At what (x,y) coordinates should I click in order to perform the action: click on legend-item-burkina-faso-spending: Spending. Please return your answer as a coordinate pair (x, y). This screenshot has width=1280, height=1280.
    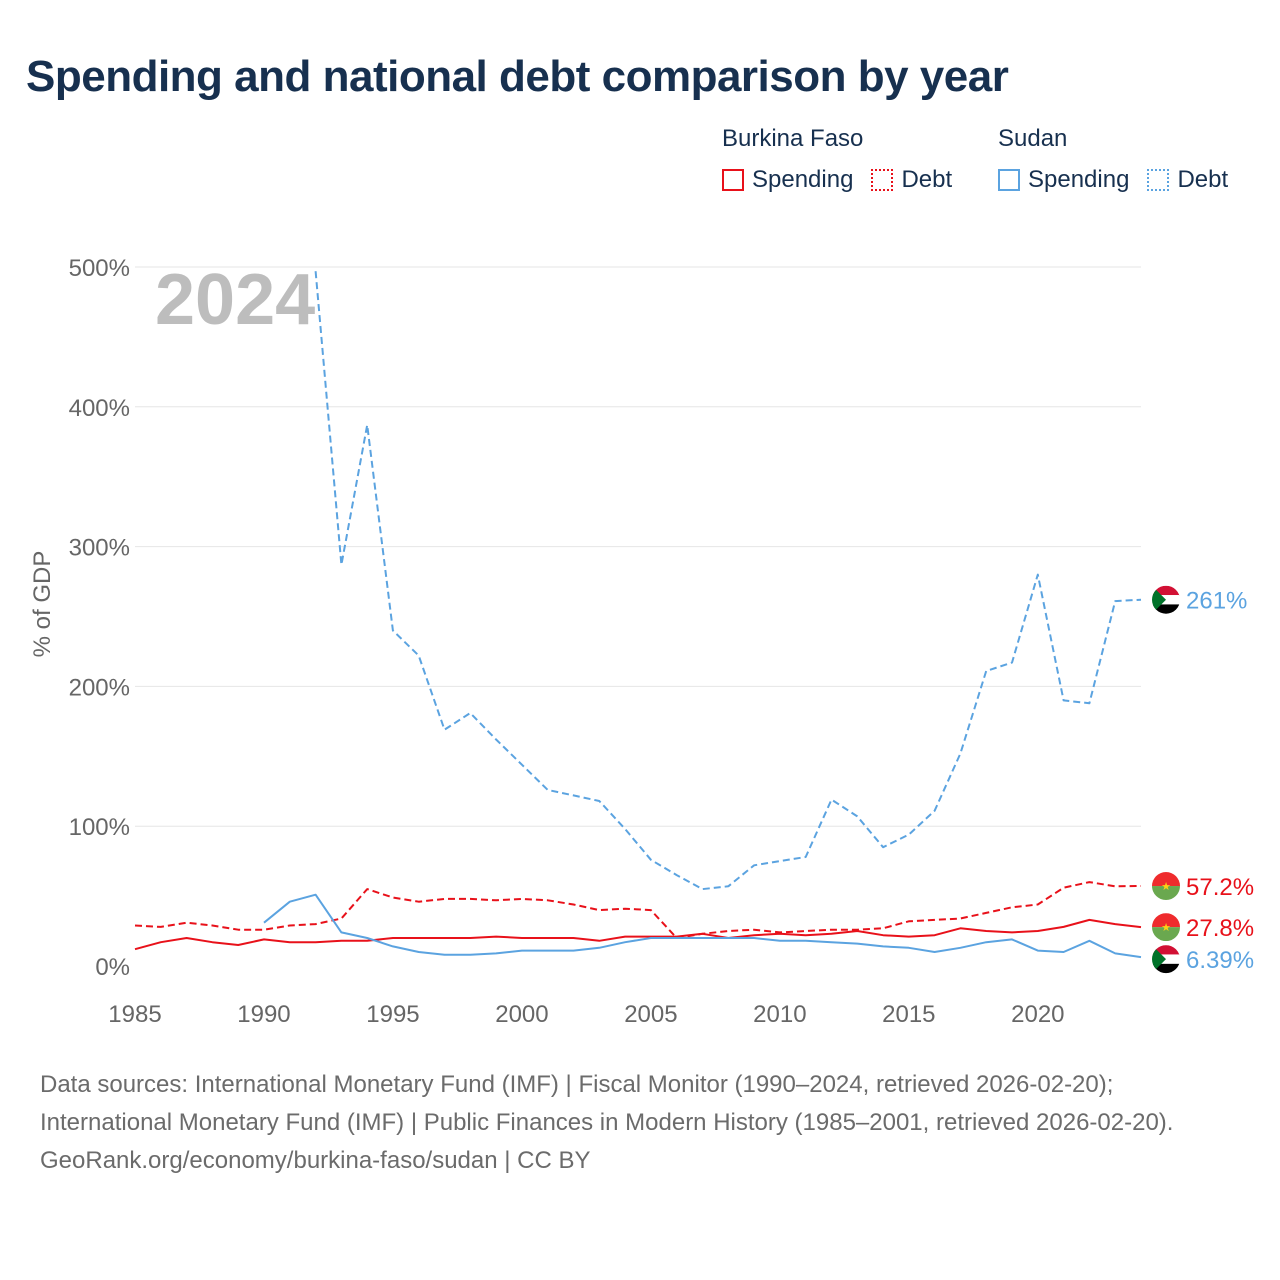
    Looking at the image, I should click on (787, 180).